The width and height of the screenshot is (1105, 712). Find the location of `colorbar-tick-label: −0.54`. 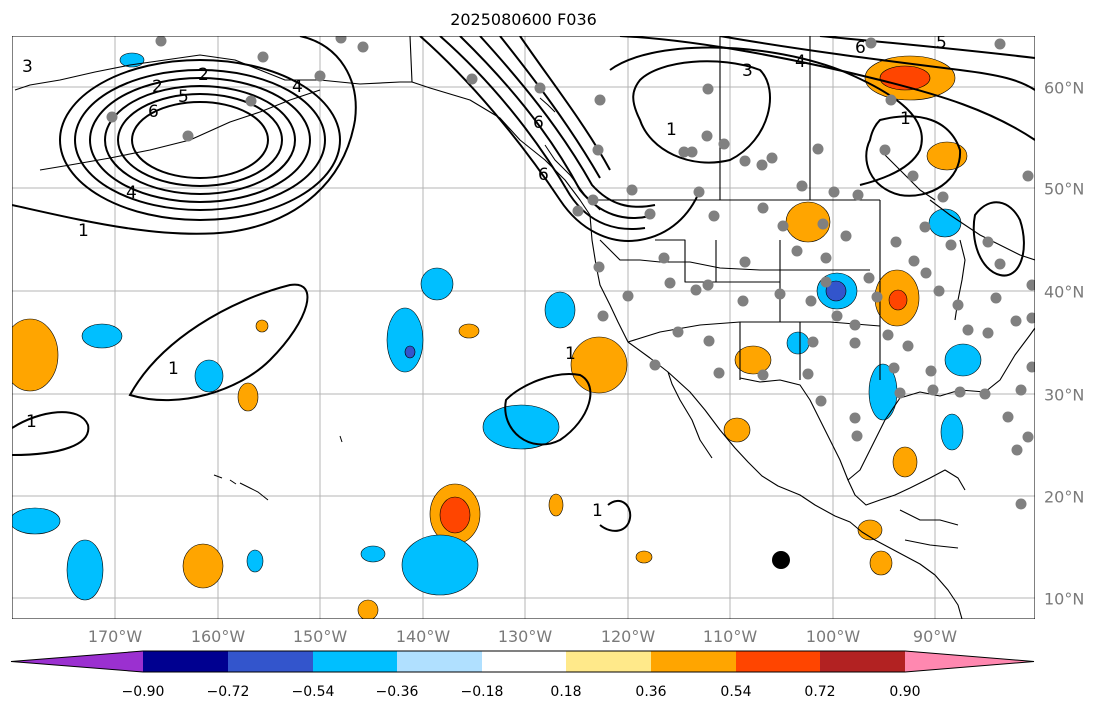

colorbar-tick-label: −0.54 is located at coordinates (313, 692).